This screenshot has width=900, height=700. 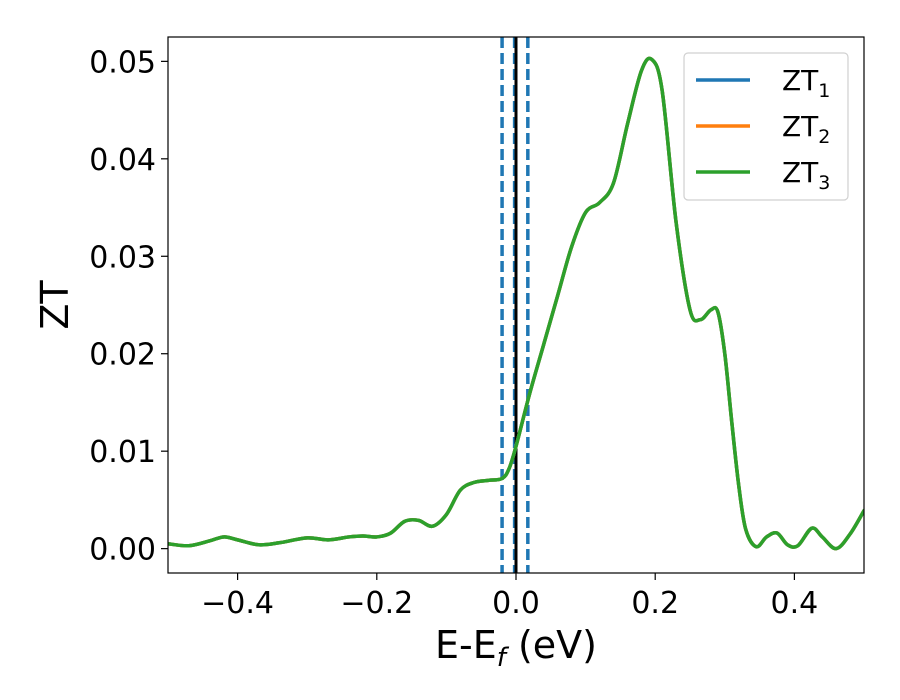 I want to click on y-tick-label: 0.05, so click(x=122, y=62).